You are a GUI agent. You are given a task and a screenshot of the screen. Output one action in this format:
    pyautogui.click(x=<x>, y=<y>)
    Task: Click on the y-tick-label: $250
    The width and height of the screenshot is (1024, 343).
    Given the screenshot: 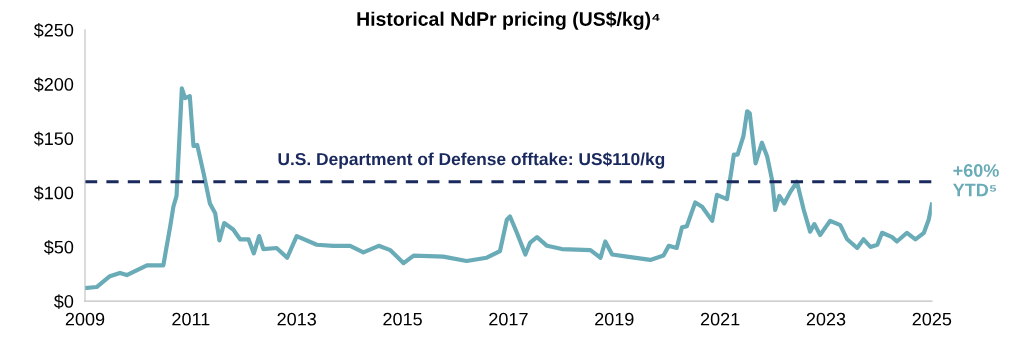 What is the action you would take?
    pyautogui.click(x=53, y=30)
    